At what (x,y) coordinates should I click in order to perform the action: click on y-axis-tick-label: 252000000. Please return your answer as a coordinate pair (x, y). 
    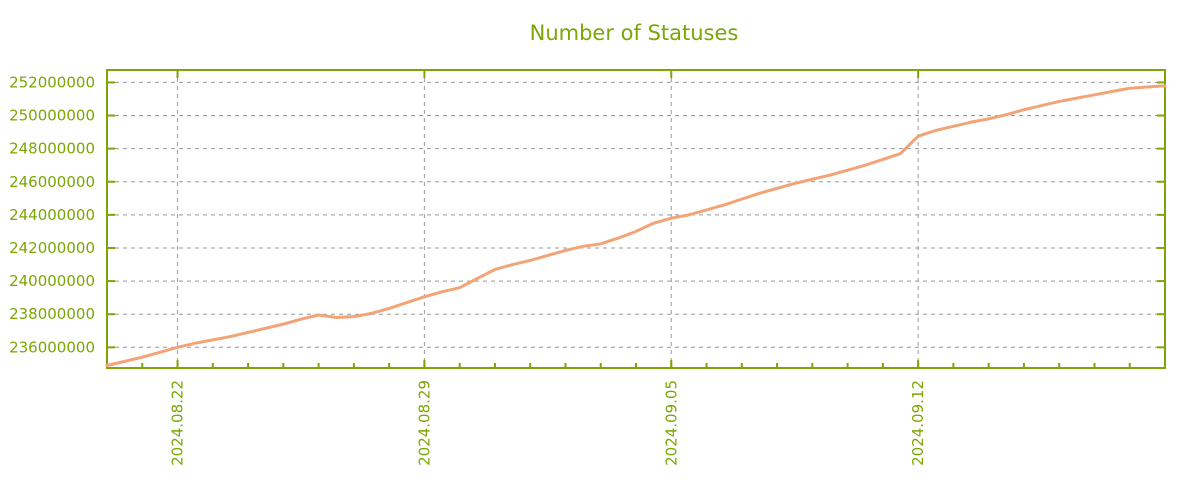
    Looking at the image, I should click on (52, 82).